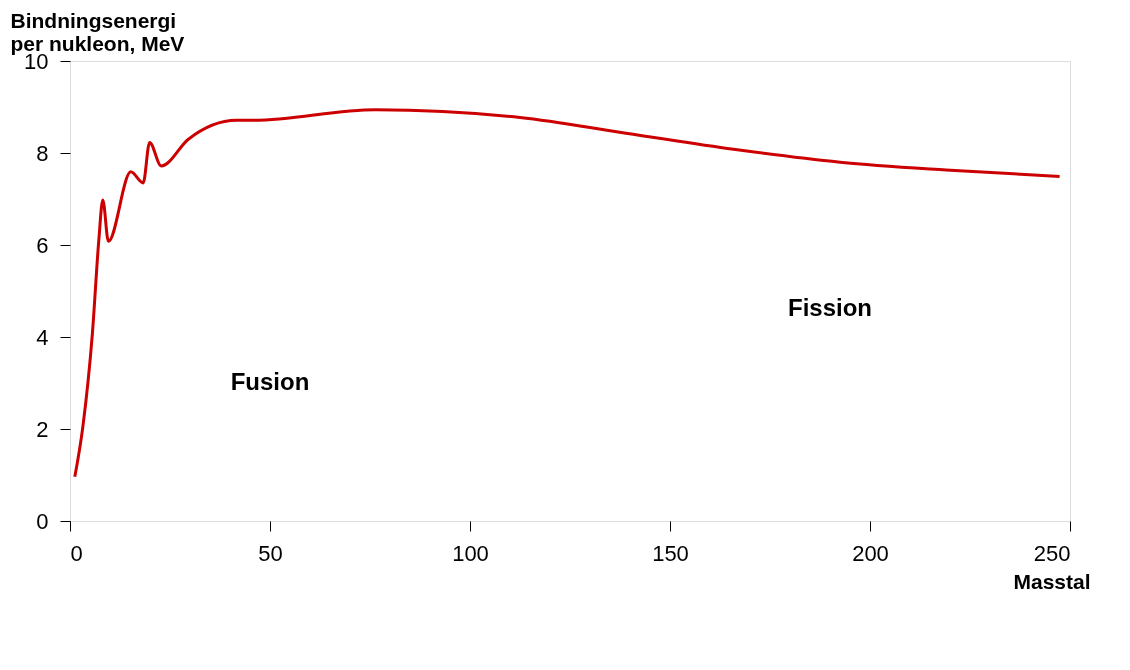  What do you see at coordinates (1052, 553) in the screenshot?
I see `x-tick-label: 250` at bounding box center [1052, 553].